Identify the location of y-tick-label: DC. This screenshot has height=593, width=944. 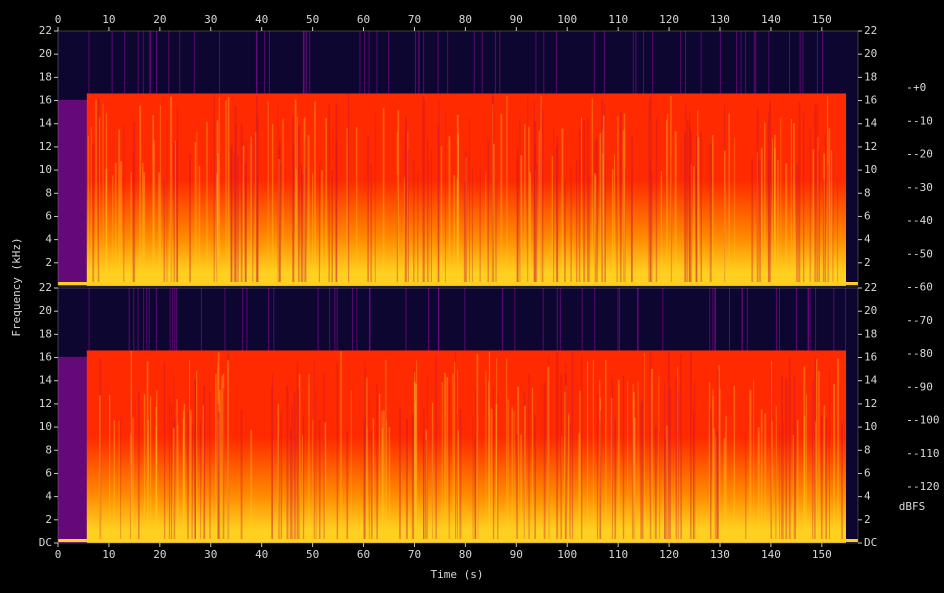
(45, 542).